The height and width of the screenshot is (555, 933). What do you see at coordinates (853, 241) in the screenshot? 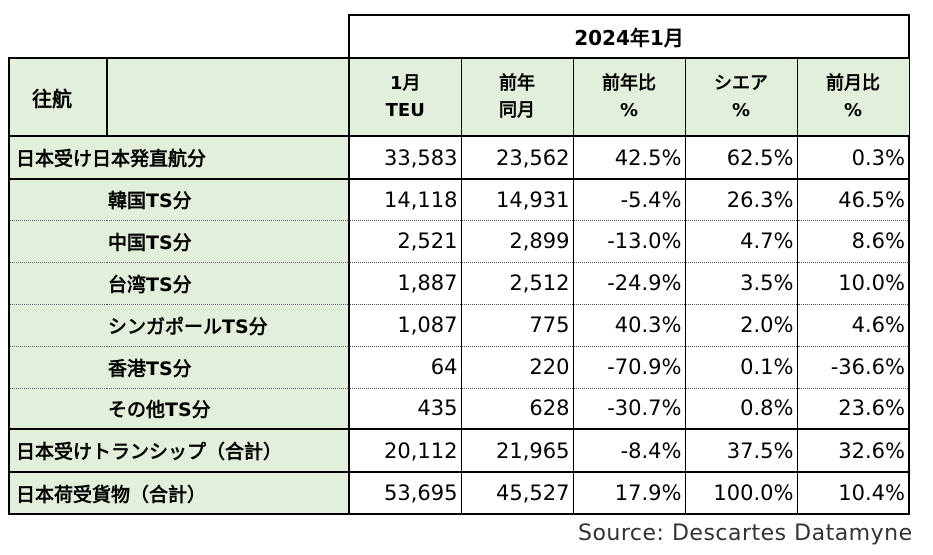
I see `cell-mom: 8.6%` at bounding box center [853, 241].